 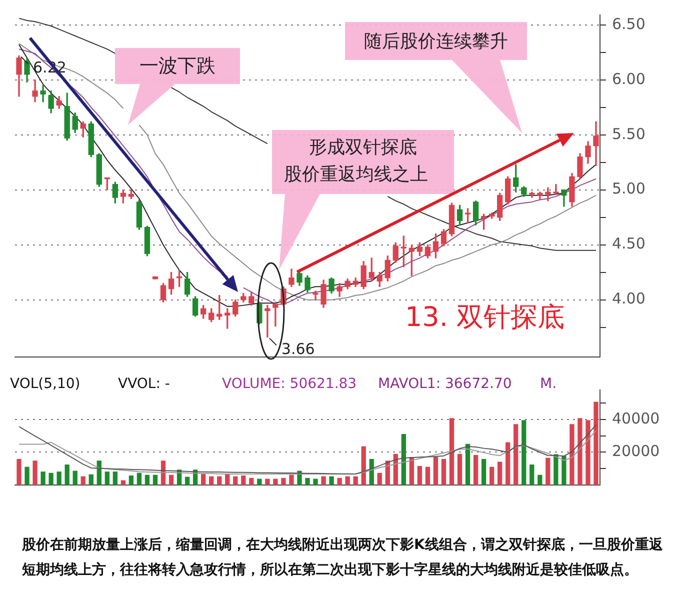 What do you see at coordinates (629, 299) in the screenshot?
I see `y-tick-label: 4.00` at bounding box center [629, 299].